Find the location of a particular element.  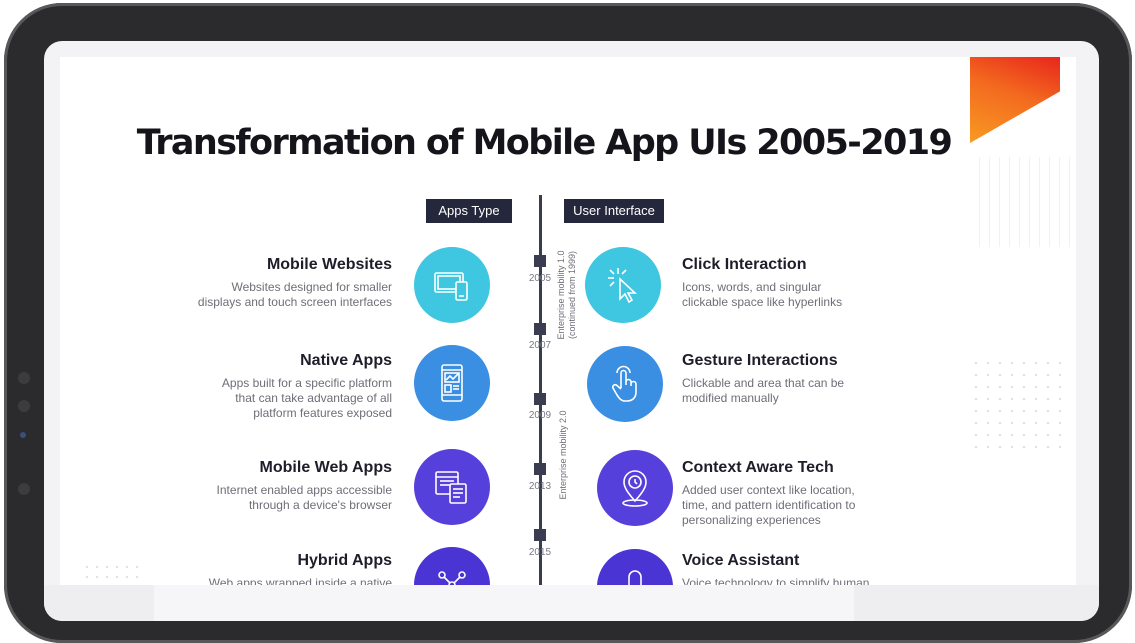

location-time-icon is located at coordinates (635, 488).